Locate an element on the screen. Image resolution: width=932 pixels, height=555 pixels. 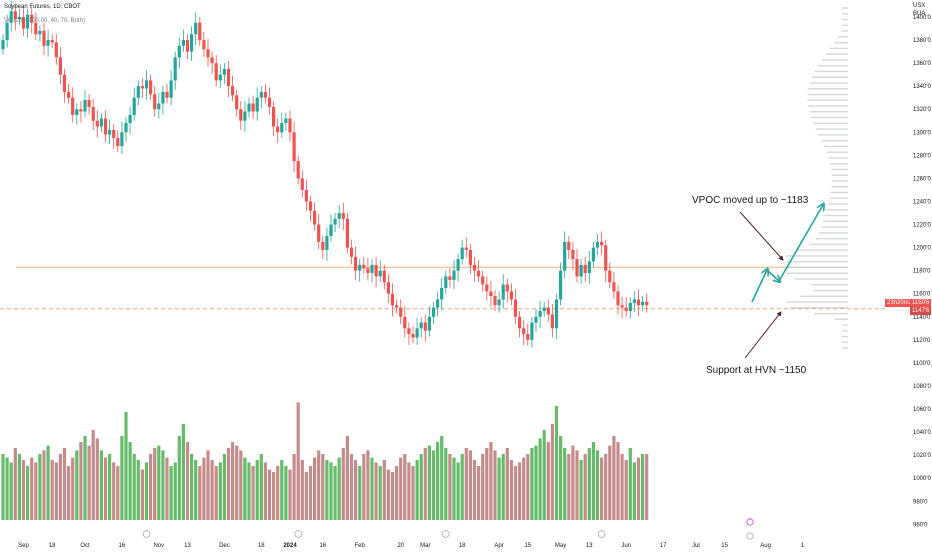
y-tick-label: 1100'0 is located at coordinates (922, 364).